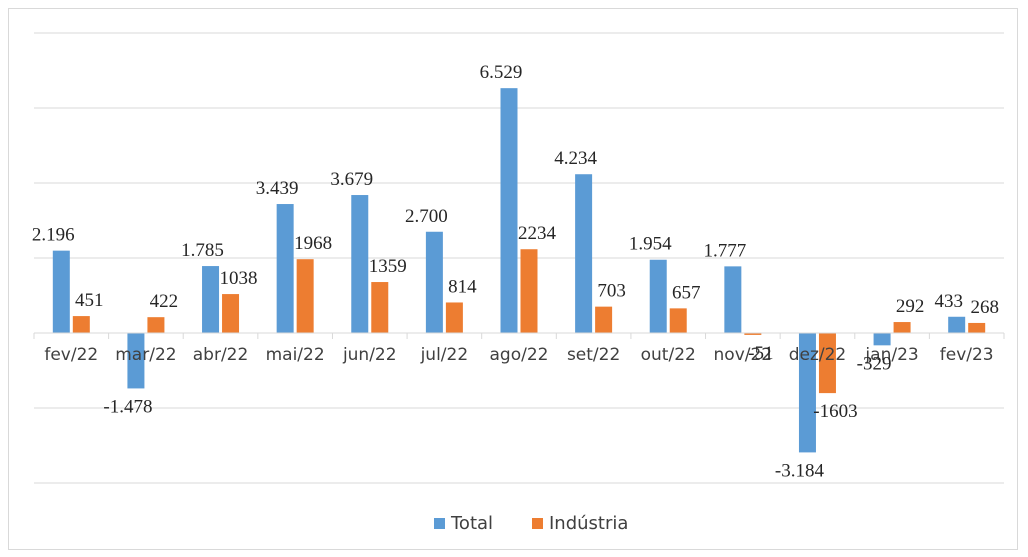  Describe the element at coordinates (127, 406) in the screenshot. I see `label-total-1: -1.478` at that location.